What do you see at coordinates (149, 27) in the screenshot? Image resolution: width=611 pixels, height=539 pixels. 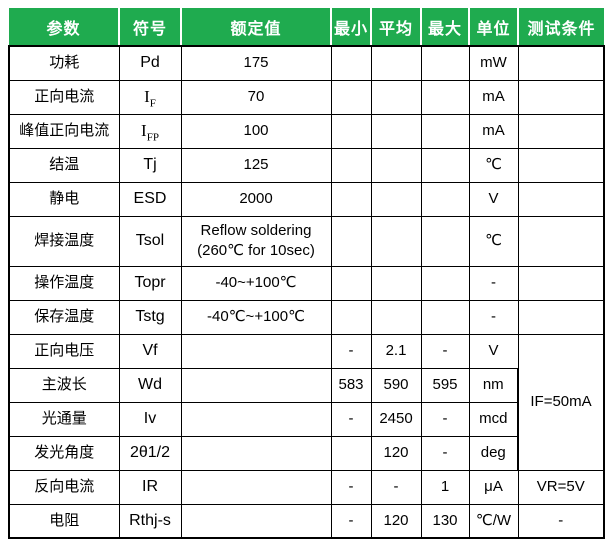 I see `col-header-symbol: 符号` at bounding box center [149, 27].